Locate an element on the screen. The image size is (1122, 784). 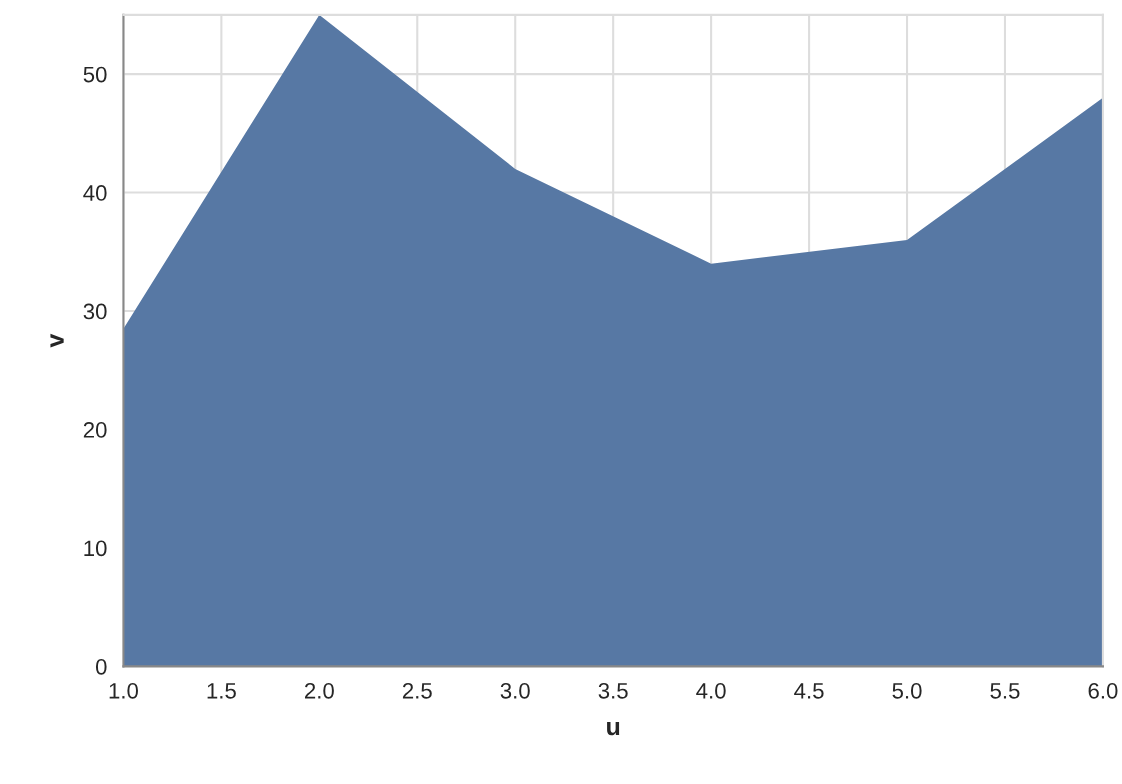
y-axis-title: v is located at coordinates (57, 340).